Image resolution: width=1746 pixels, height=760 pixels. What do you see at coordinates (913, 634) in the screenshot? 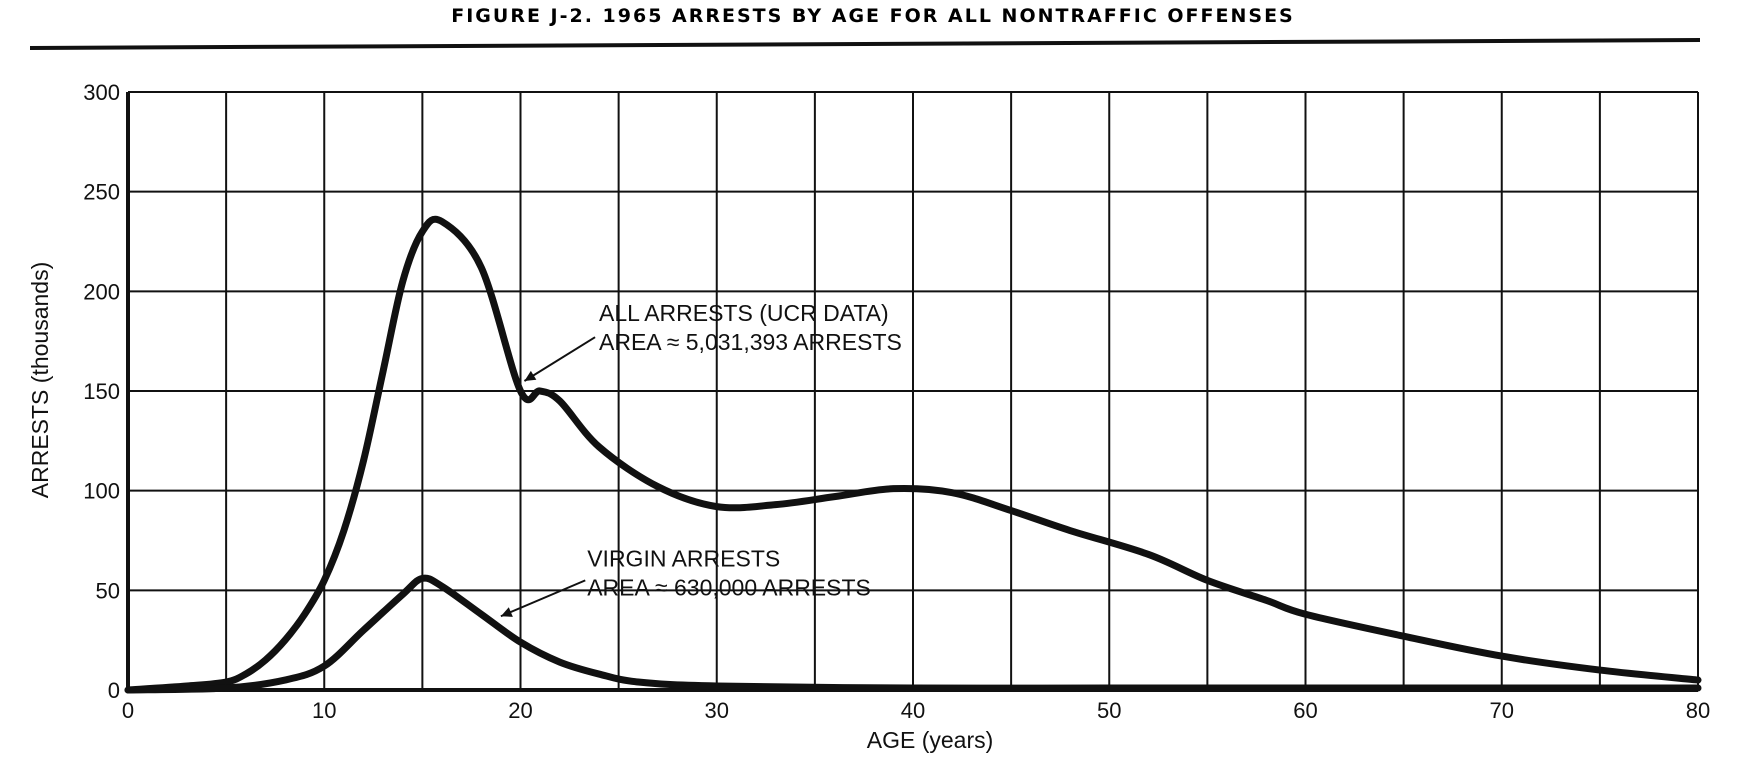
I see `series-line-virgin-arrests` at bounding box center [913, 634].